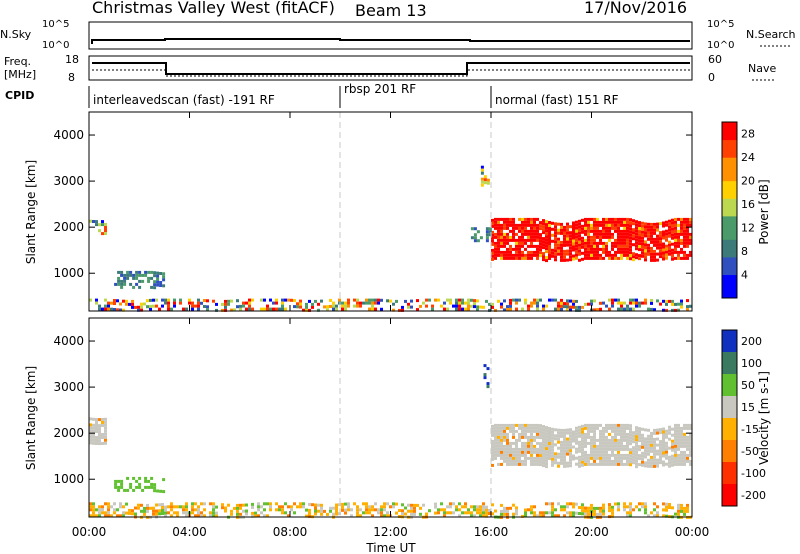 This screenshot has width=800, height=554. Describe the element at coordinates (16, 34) in the screenshot. I see `nsky-label: N.Sky` at that location.